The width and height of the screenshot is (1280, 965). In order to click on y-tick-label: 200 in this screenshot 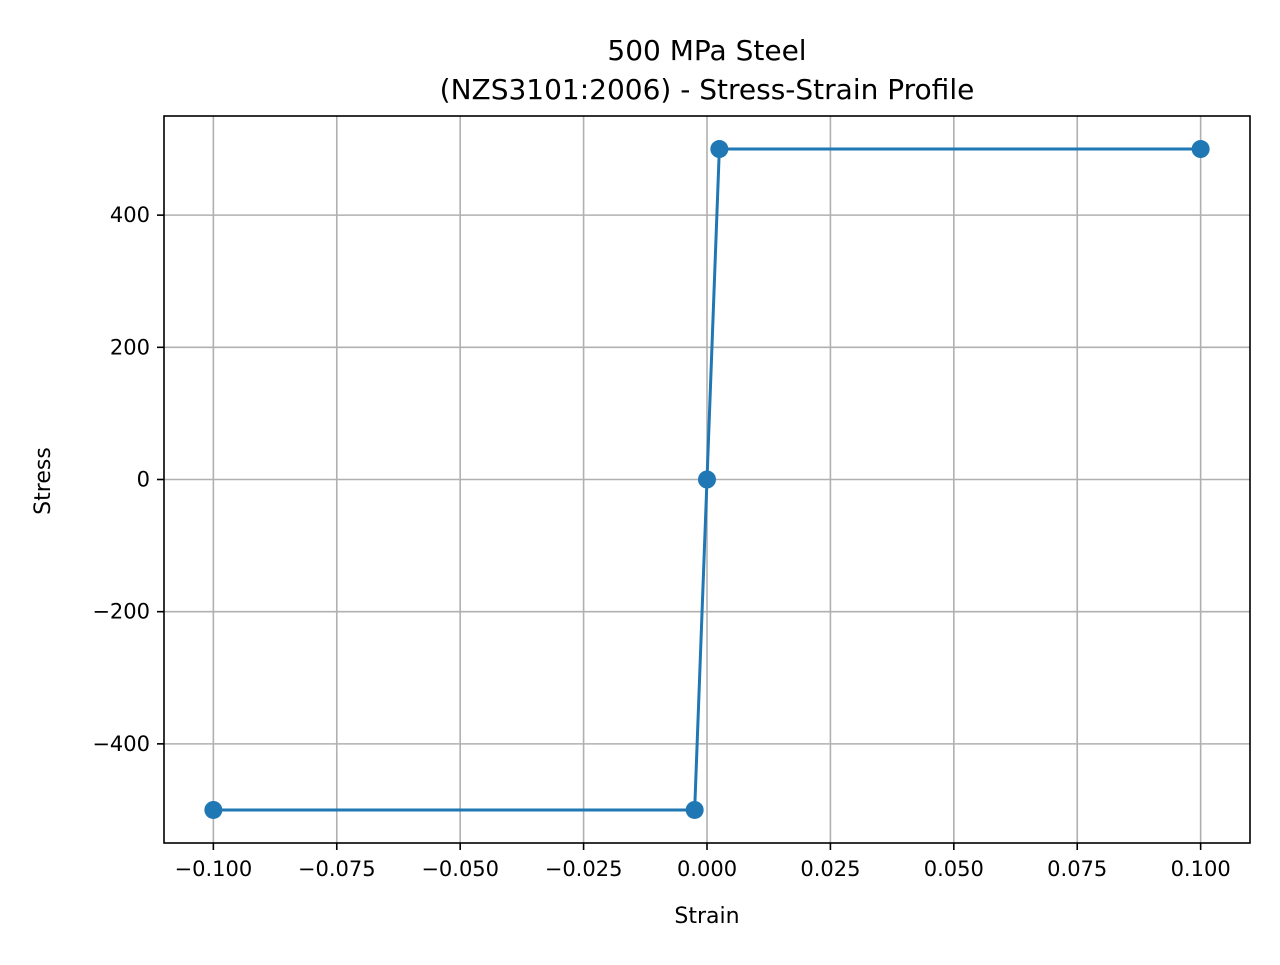, I will do `click(130, 347)`.